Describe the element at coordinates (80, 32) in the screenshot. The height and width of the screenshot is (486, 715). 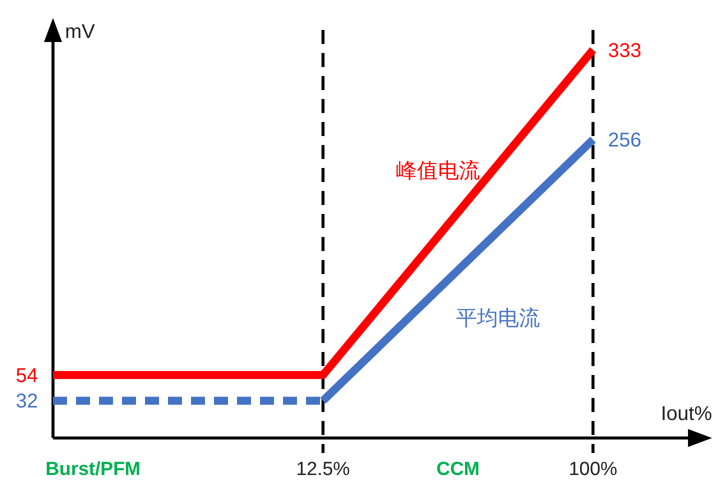
I see `y-axis-title: mV` at that location.